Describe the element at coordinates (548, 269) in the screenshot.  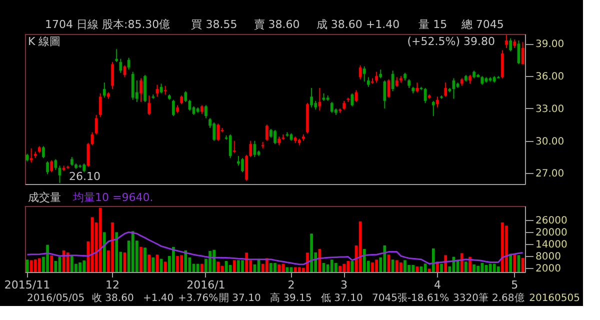
I see `y-tick-label: 2000` at that location.